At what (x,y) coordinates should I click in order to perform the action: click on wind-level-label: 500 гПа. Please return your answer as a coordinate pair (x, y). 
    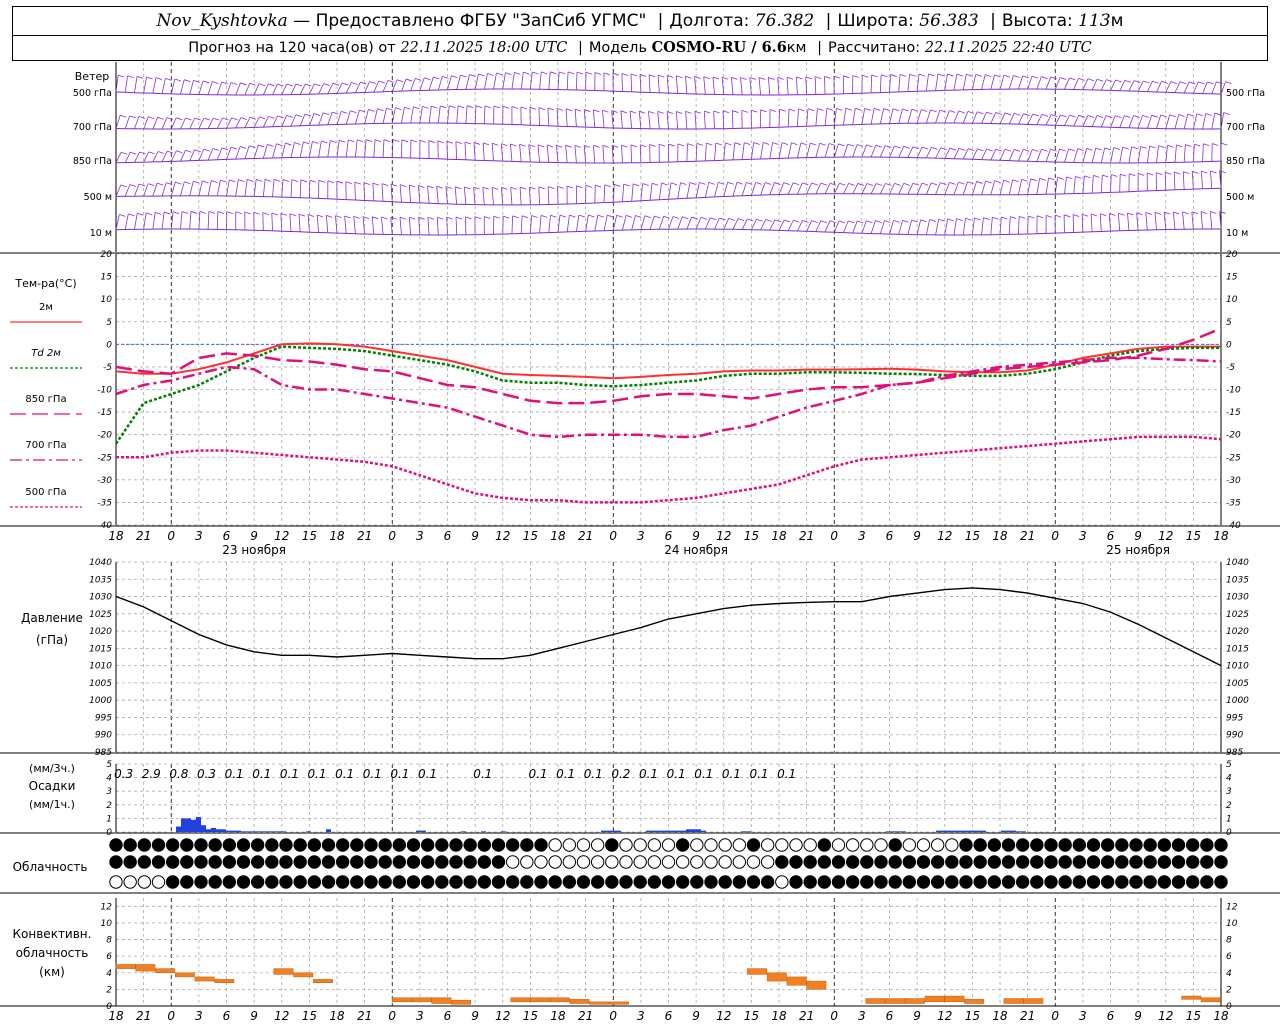
    Looking at the image, I should click on (92, 93).